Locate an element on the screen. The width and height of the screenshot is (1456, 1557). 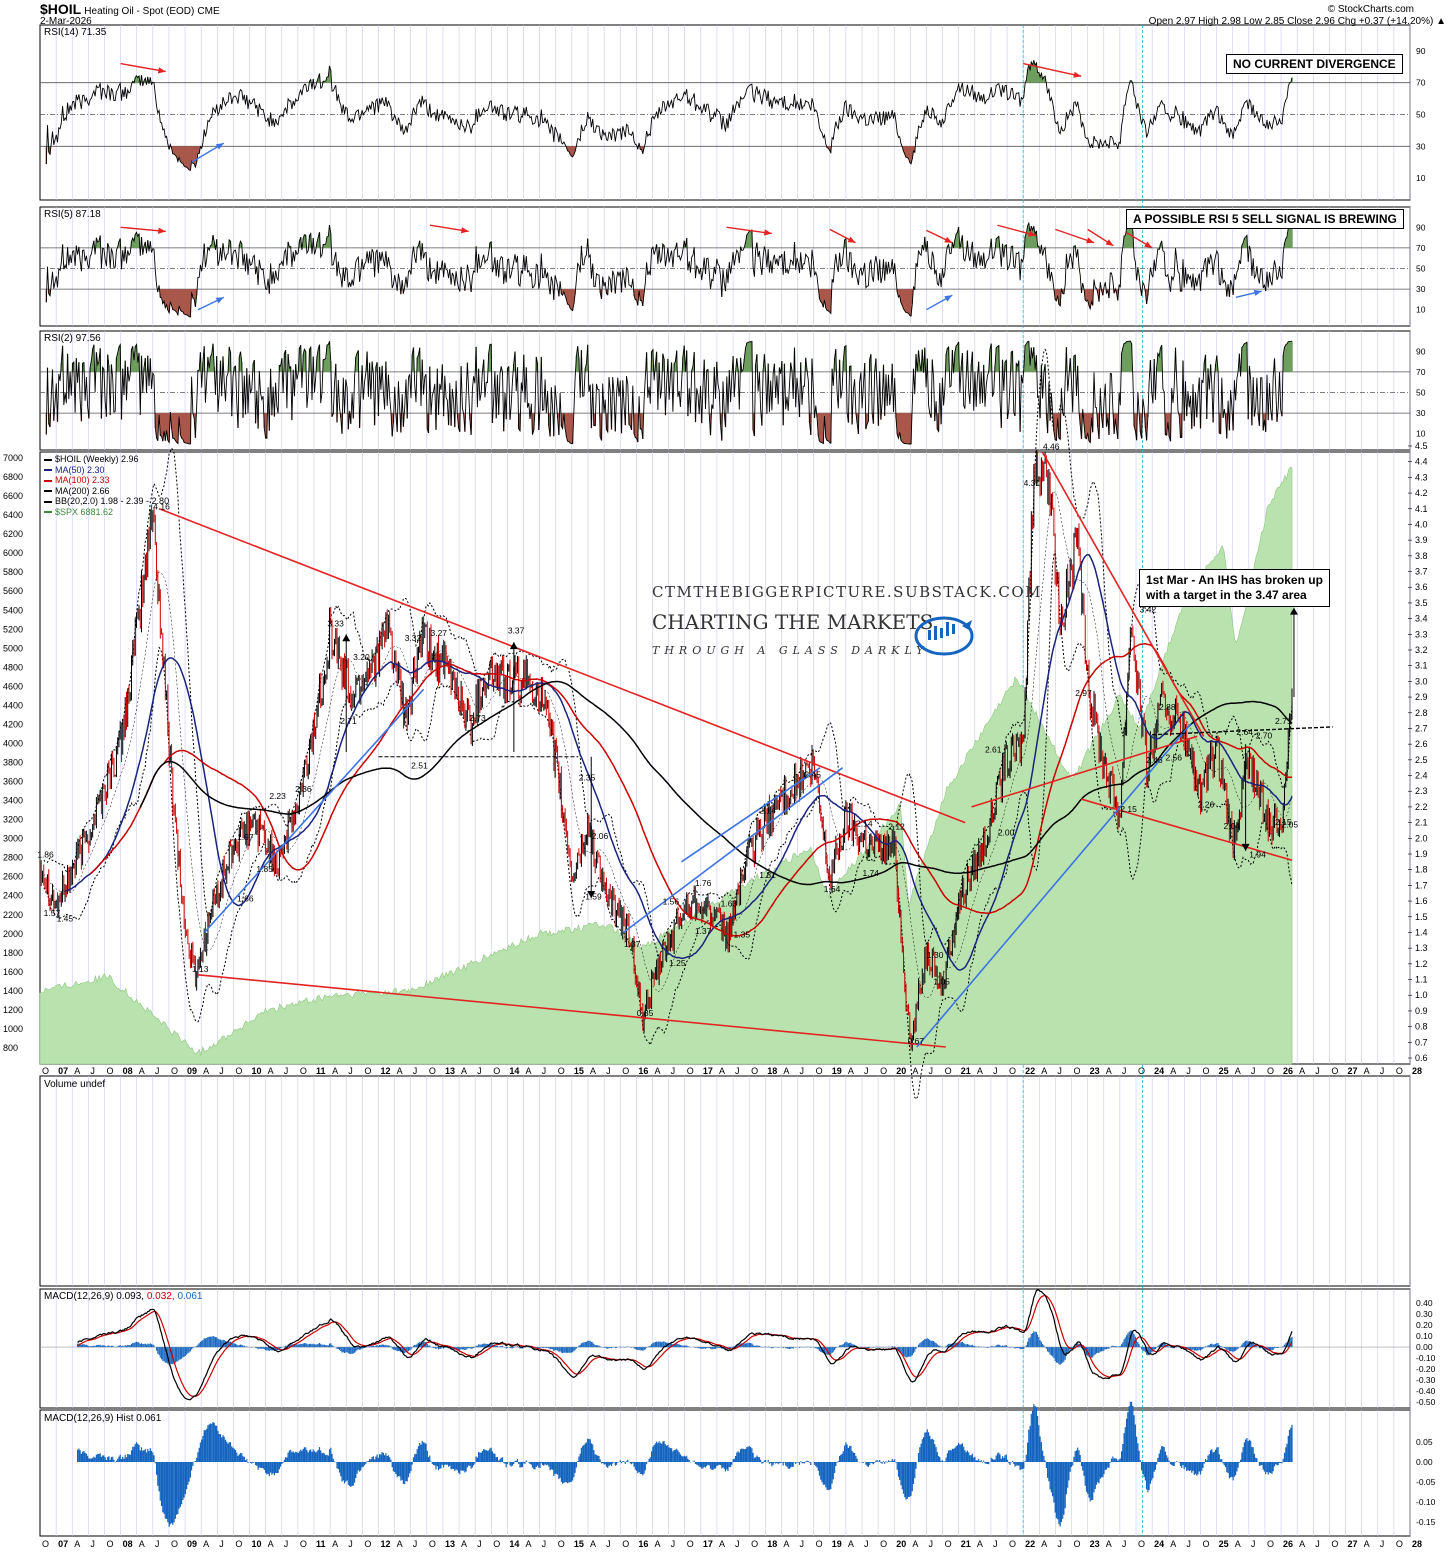
rsi5-tick-label: 10 is located at coordinates (1421, 310).